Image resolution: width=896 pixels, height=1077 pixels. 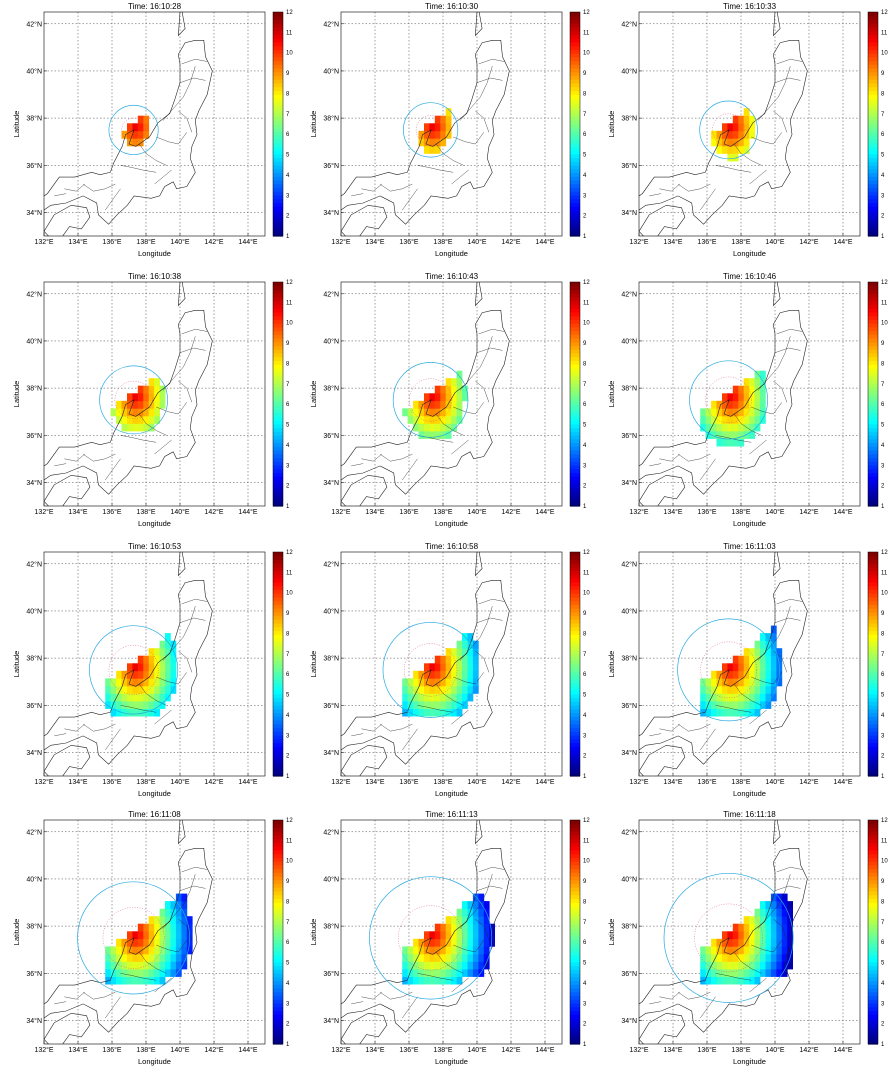 I want to click on p-wave-circle, so click(x=431, y=938).